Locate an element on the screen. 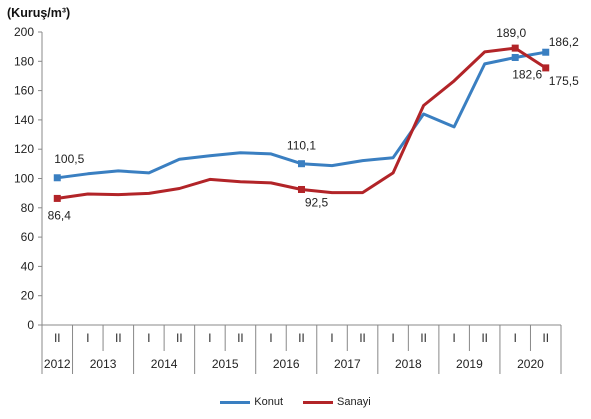 The width and height of the screenshot is (591, 419). y-tick-label: 80 is located at coordinates (28, 208).